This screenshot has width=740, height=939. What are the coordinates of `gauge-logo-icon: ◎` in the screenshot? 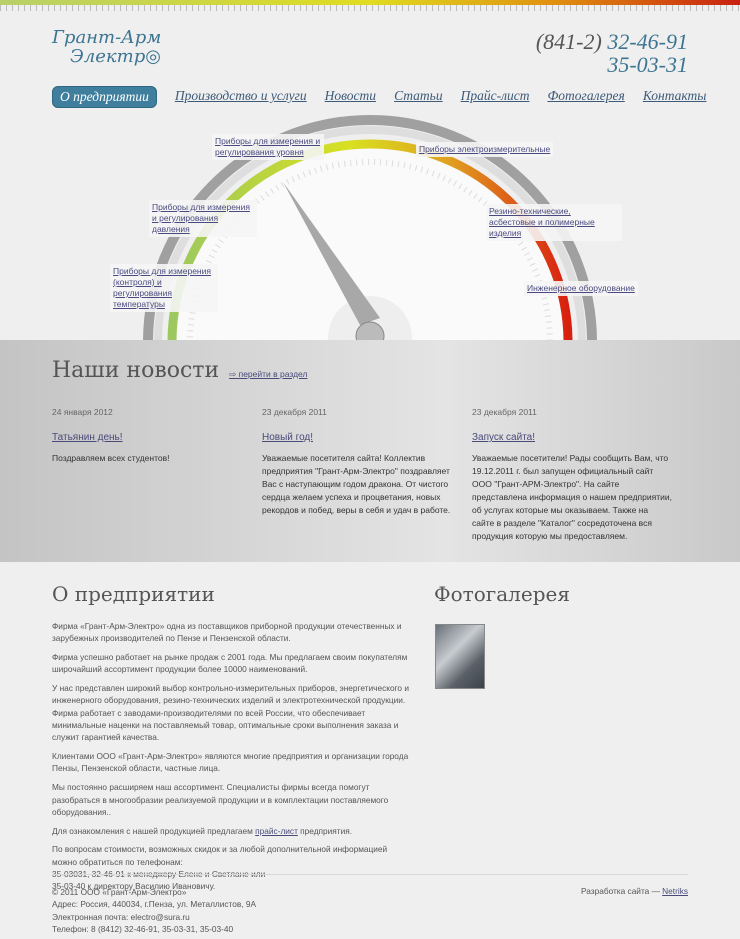 It's located at (153, 56).